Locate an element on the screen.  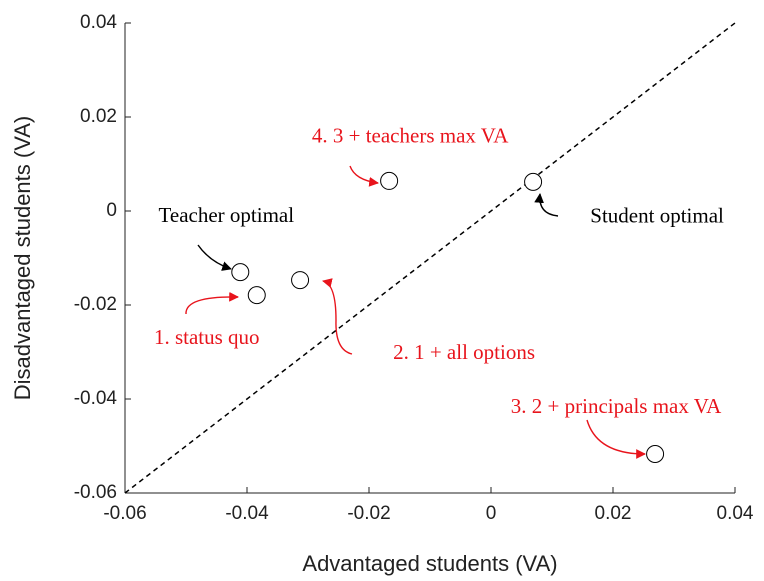
annotation: 2. 1 + all options is located at coordinates (464, 352).